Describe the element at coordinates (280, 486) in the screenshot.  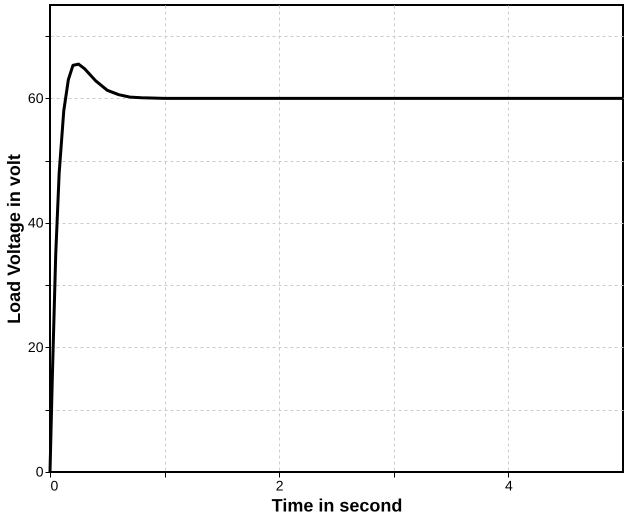
I see `x-tick-label: 2` at that location.